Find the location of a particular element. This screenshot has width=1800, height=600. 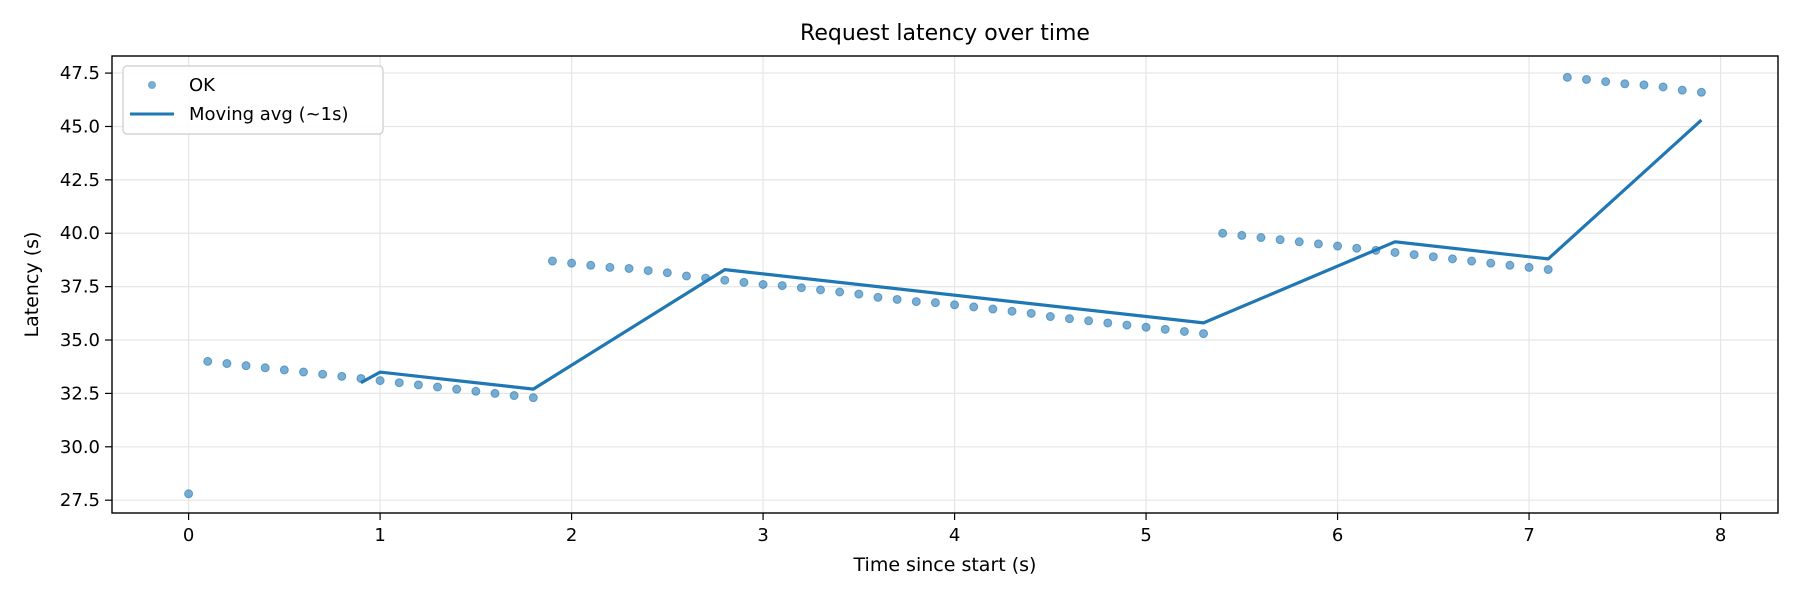

y-tick-label: 40.0 is located at coordinates (80, 233).